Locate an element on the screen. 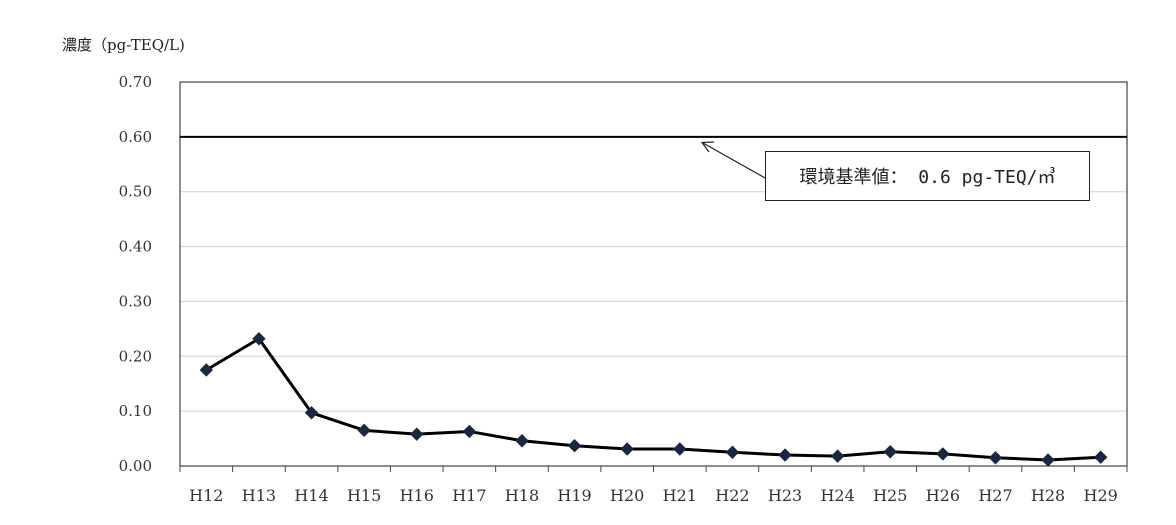 The height and width of the screenshot is (525, 1176). x-tick-label: H17 is located at coordinates (469, 495).